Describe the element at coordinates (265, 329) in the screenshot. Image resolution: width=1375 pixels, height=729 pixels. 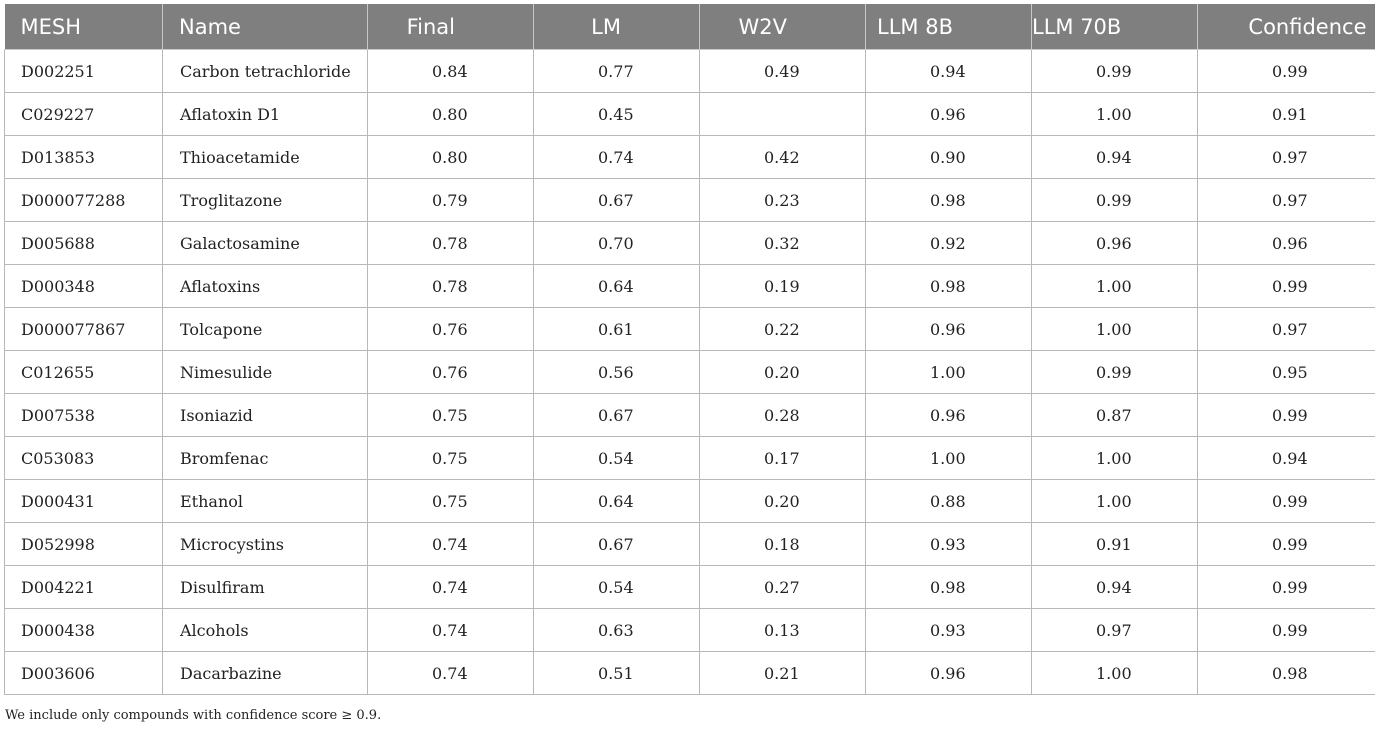
I see `name-cell: Tolcapone` at that location.